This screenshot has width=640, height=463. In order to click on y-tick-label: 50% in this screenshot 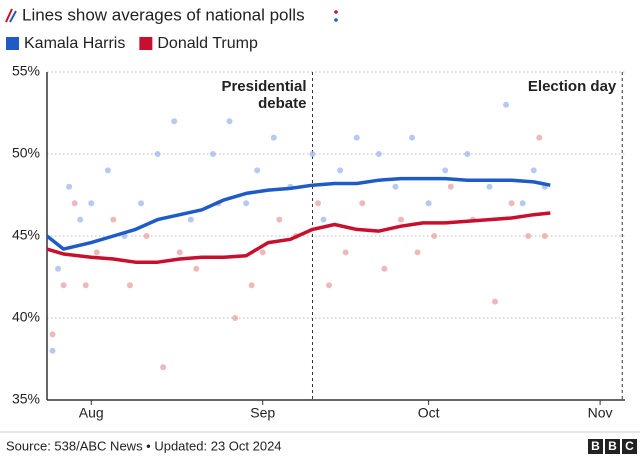, I will do `click(26, 153)`.